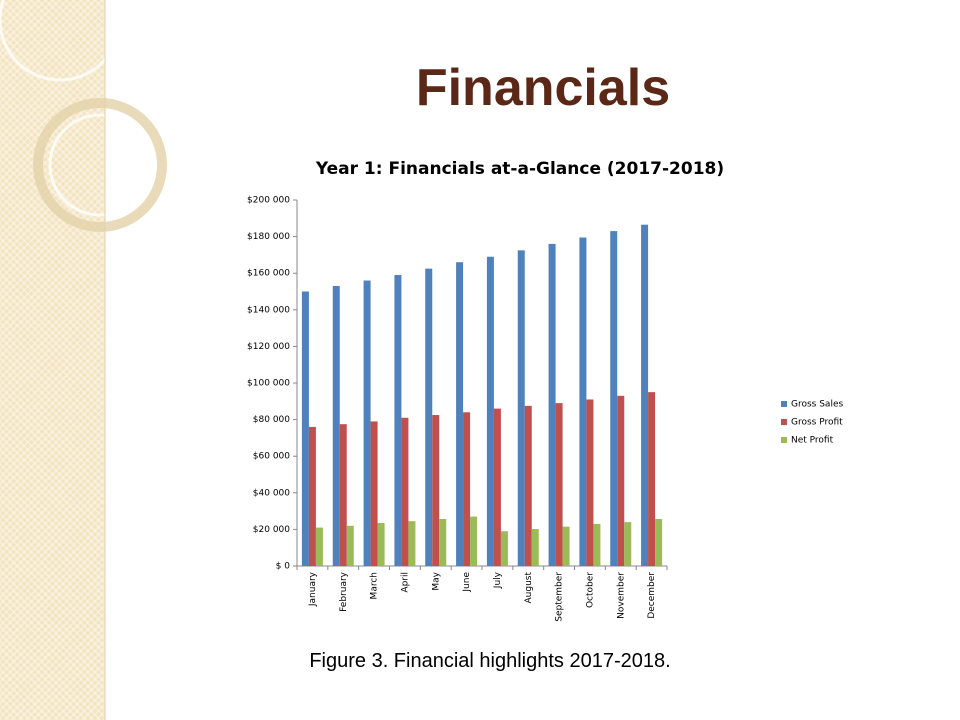 The height and width of the screenshot is (720, 960). Describe the element at coordinates (560, 597) in the screenshot. I see `x-tick-label: September` at that location.